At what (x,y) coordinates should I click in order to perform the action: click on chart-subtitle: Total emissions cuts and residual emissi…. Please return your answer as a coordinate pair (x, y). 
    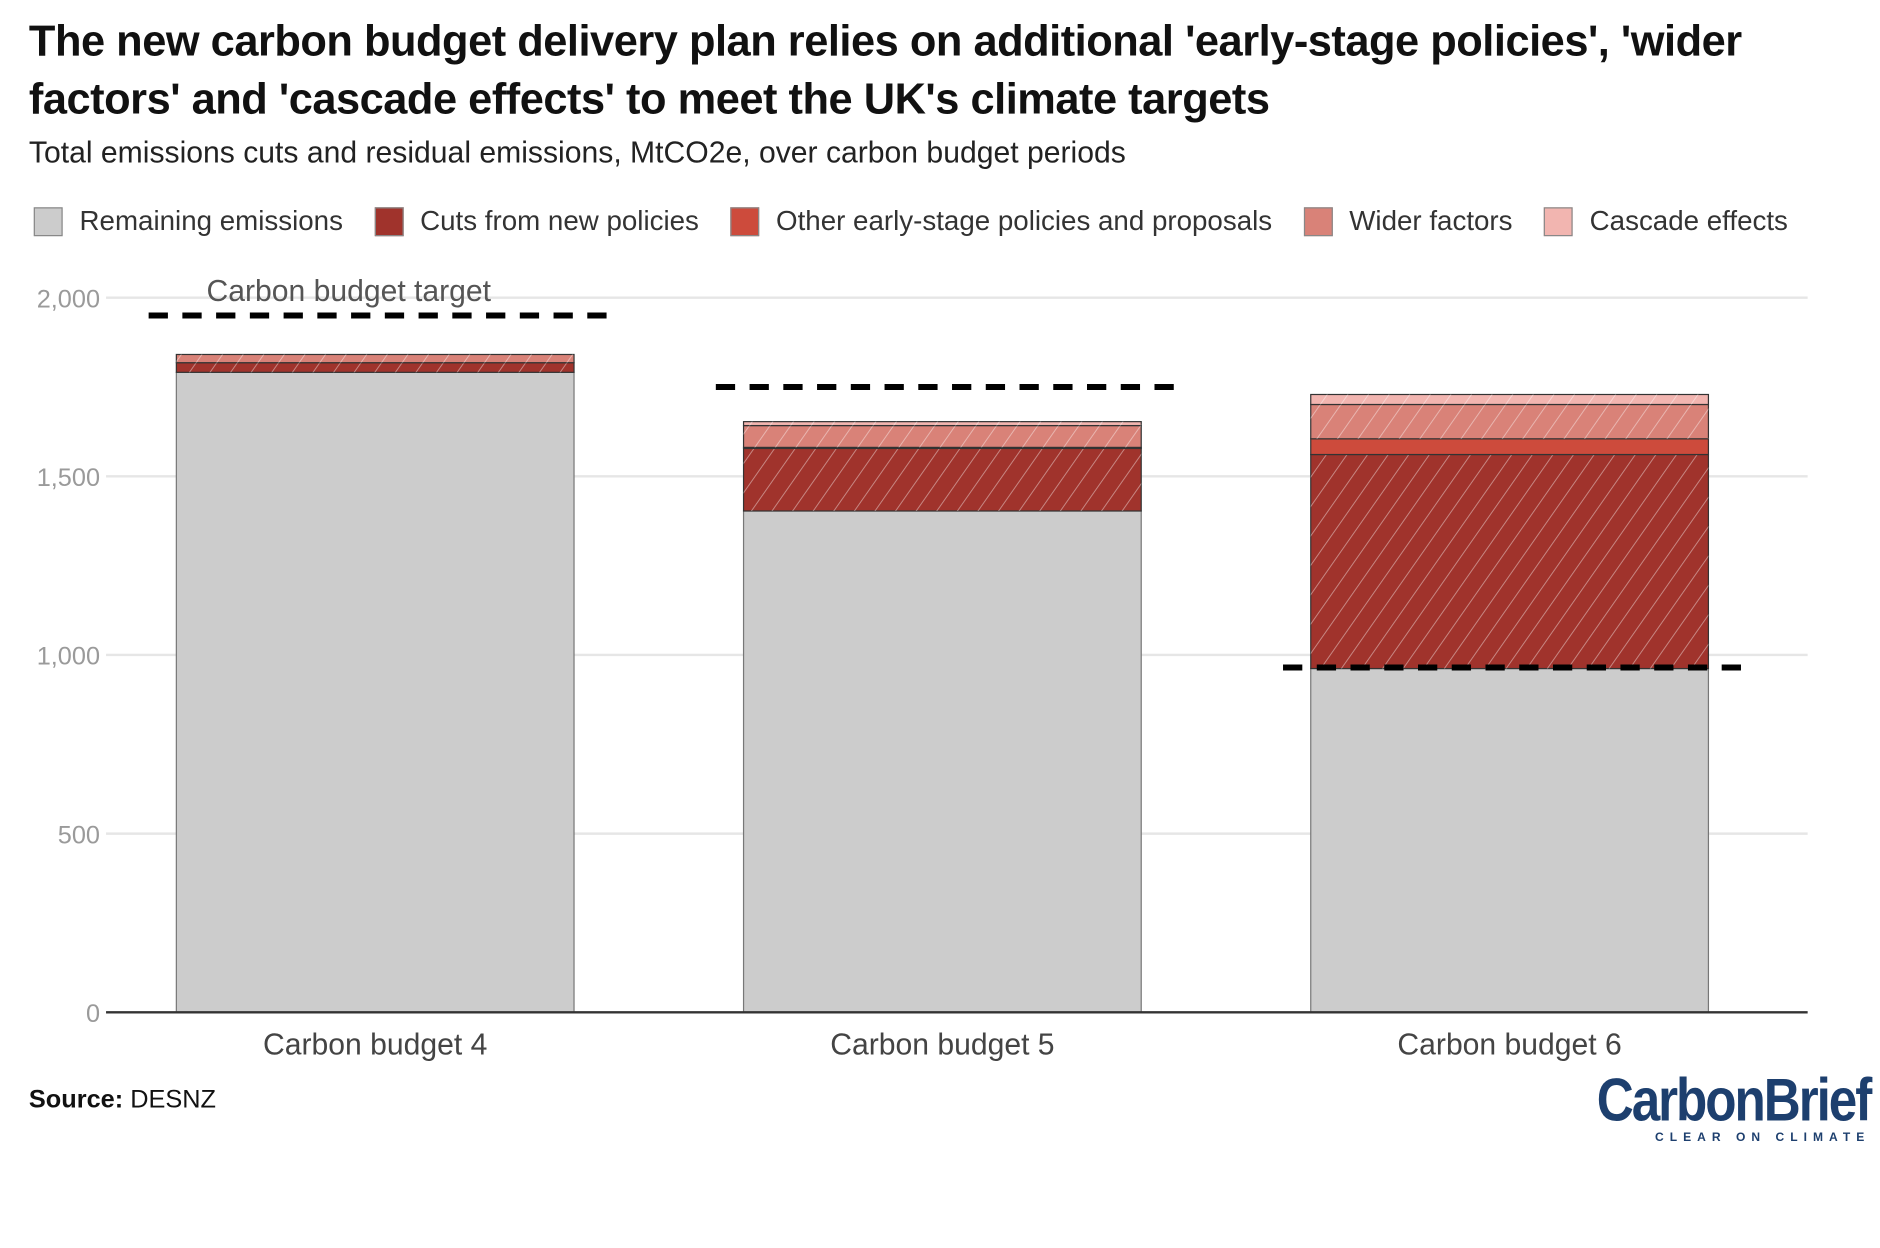
    Looking at the image, I should click on (577, 153).